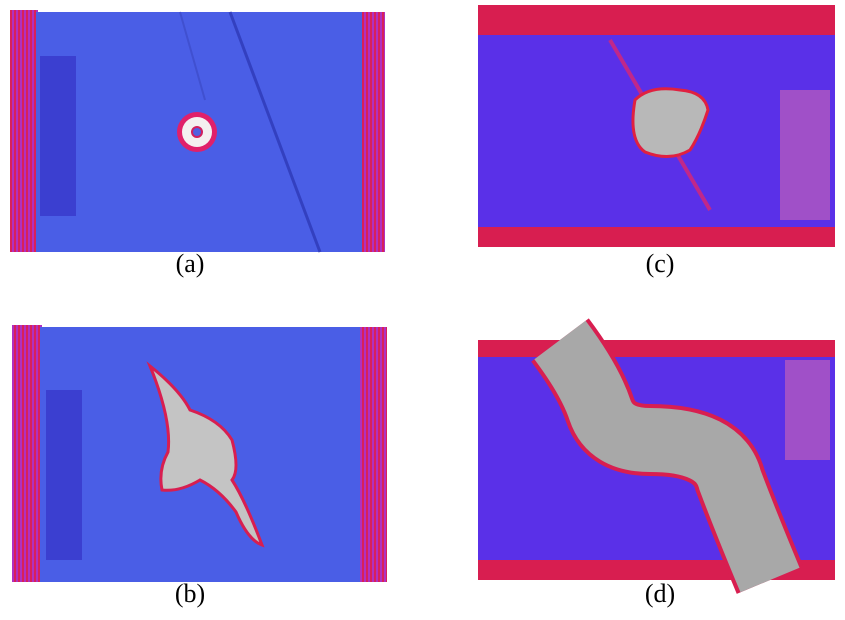 The width and height of the screenshot is (845, 620). Describe the element at coordinates (660, 593) in the screenshot. I see `panel-label: (d)` at that location.